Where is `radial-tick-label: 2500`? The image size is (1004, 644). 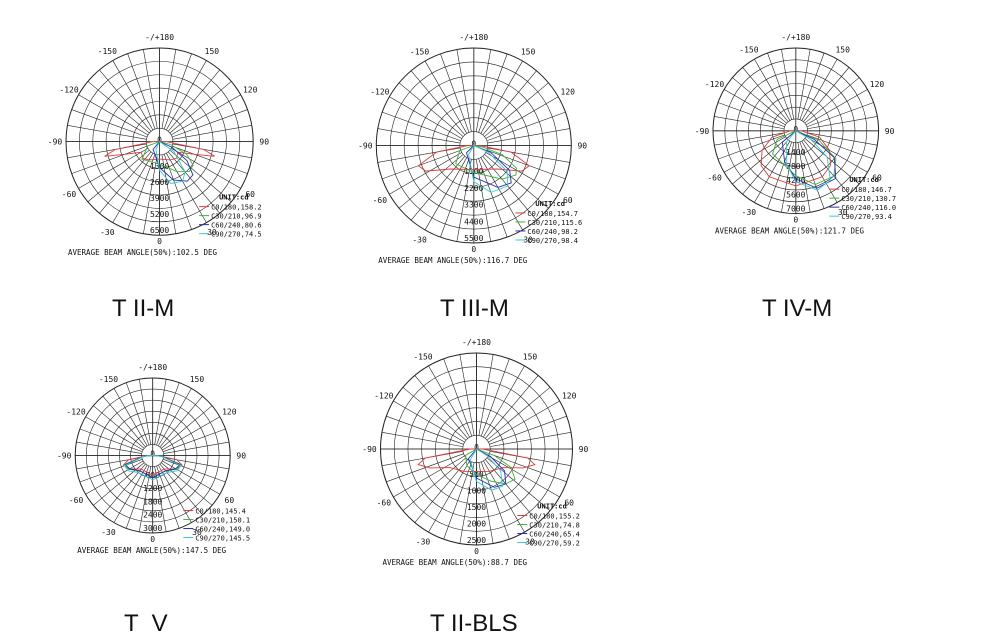 radial-tick-label: 2500 is located at coordinates (476, 540).